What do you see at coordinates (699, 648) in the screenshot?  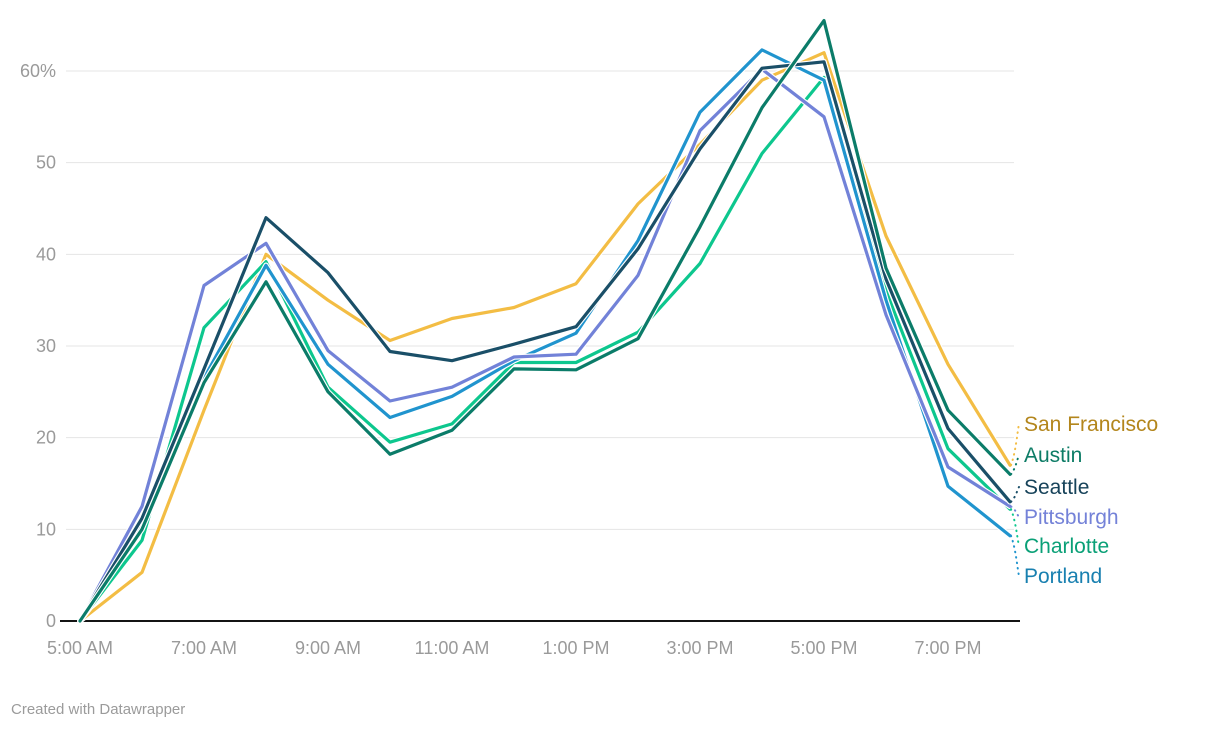 I see `x-axis-tick-label: 3:00 PM` at bounding box center [699, 648].